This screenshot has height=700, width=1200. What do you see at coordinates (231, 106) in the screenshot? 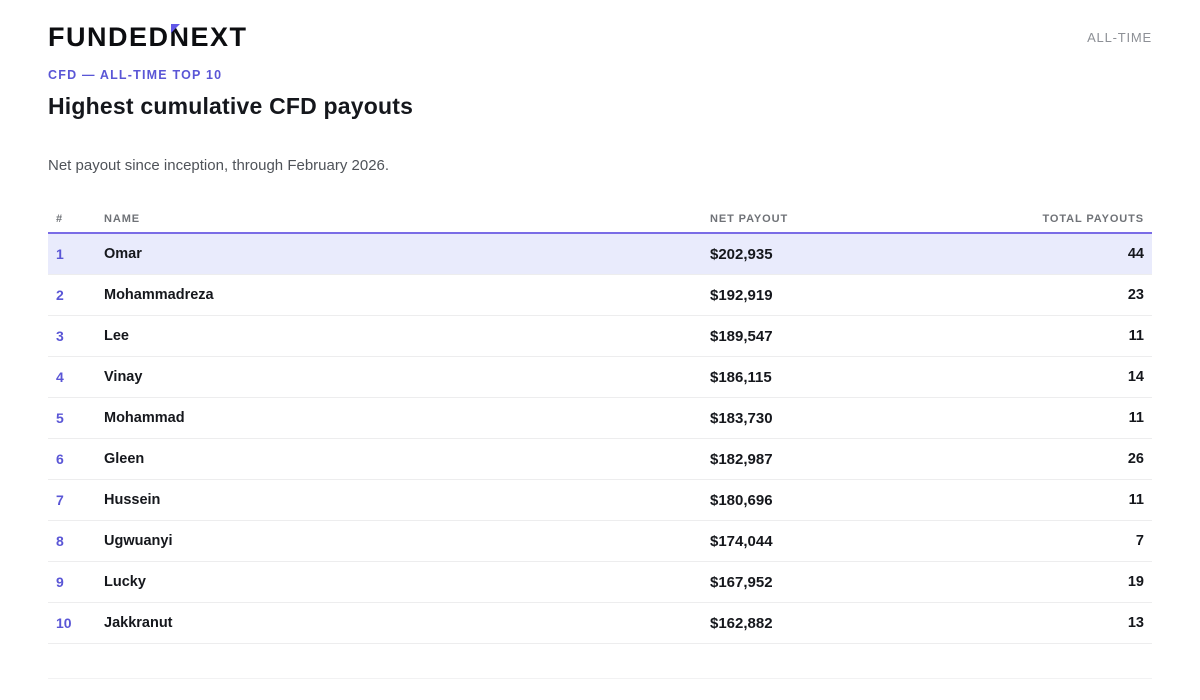
I see `page-title: Highest cumulative CFD payouts` at bounding box center [231, 106].